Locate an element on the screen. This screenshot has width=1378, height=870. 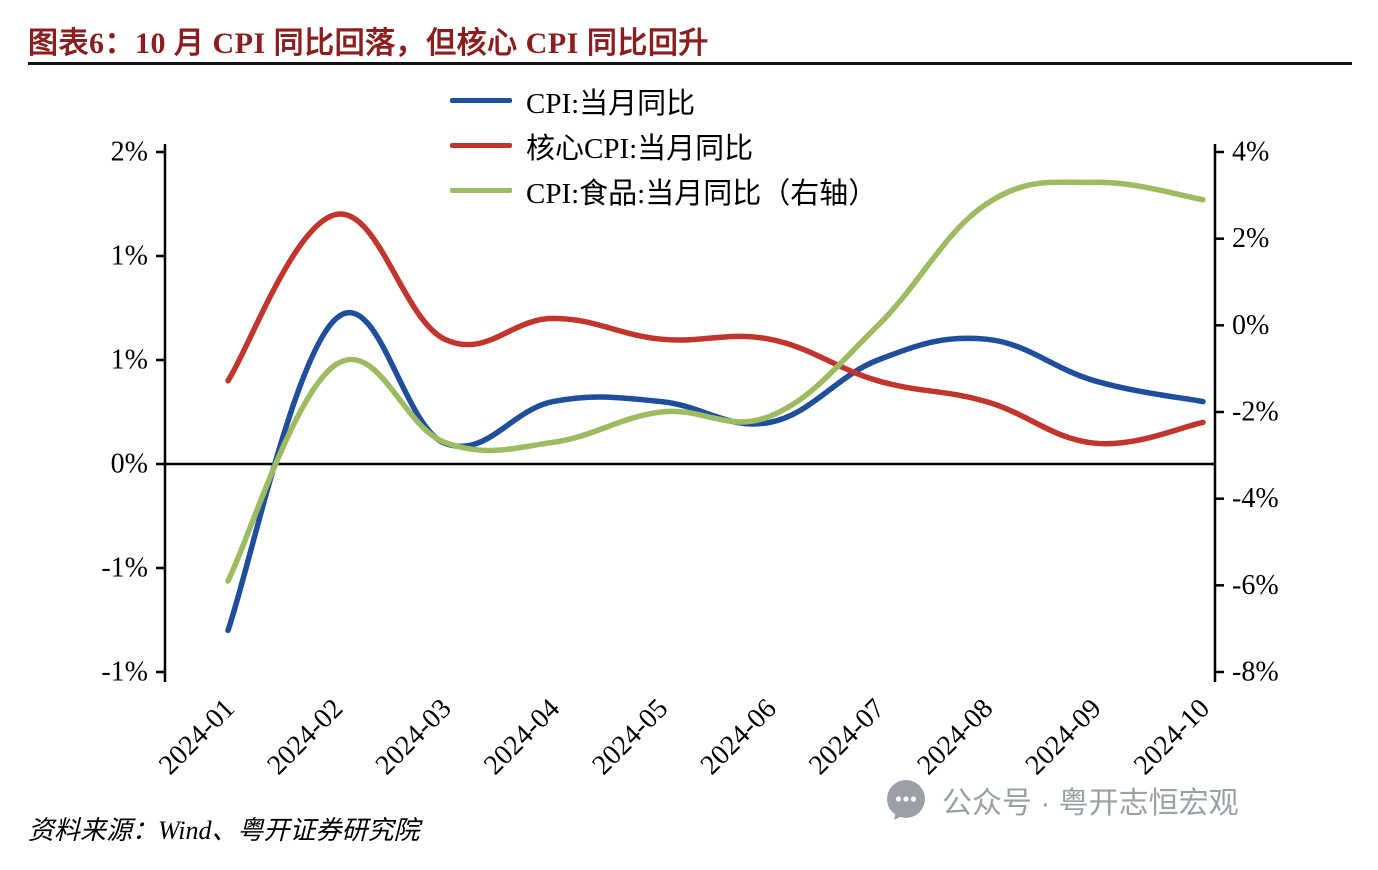
right-axis-label: 2% is located at coordinates (1250, 238).